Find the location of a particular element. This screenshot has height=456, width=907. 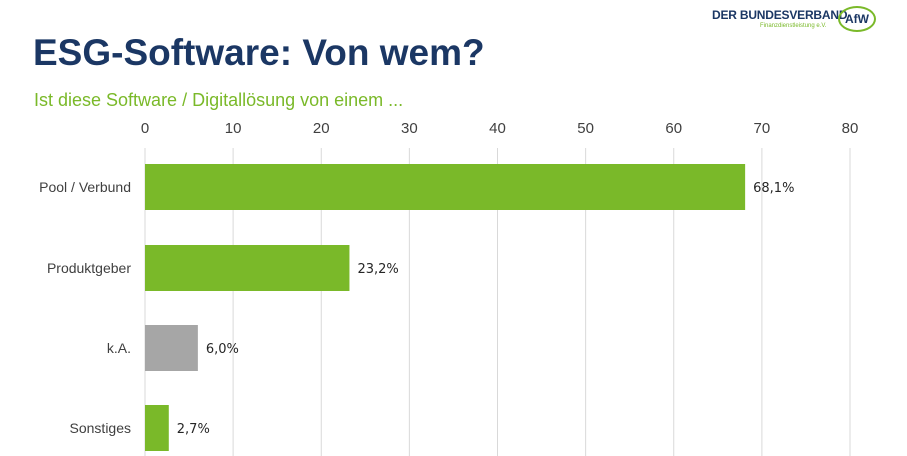

category-label: k.A. is located at coordinates (119, 348).